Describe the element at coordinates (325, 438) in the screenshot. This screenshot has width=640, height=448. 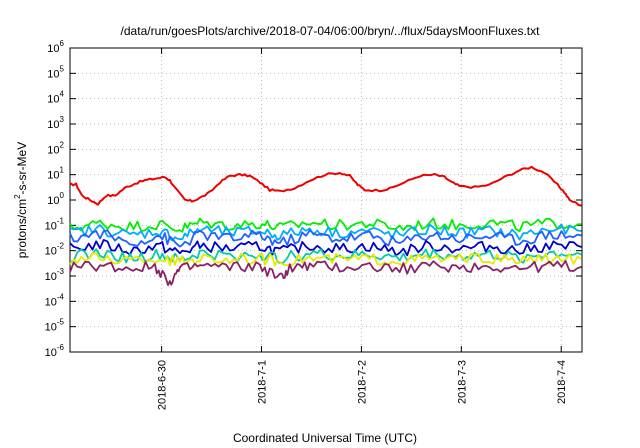
I see `x-axis-label: Coordinated Universal Time (UTC)` at that location.